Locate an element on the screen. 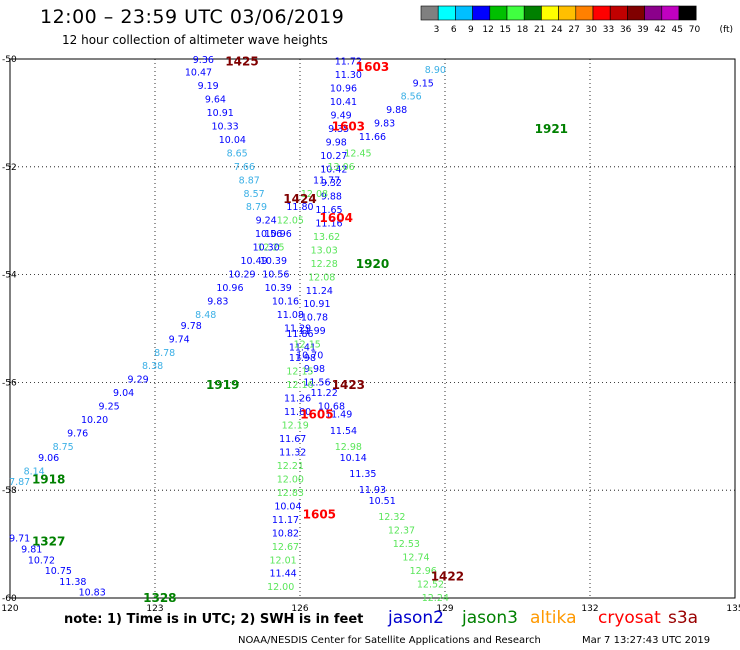 Image resolution: width=740 pixels, height=650 pixels. wave-height-point: 9.64 is located at coordinates (215, 99).